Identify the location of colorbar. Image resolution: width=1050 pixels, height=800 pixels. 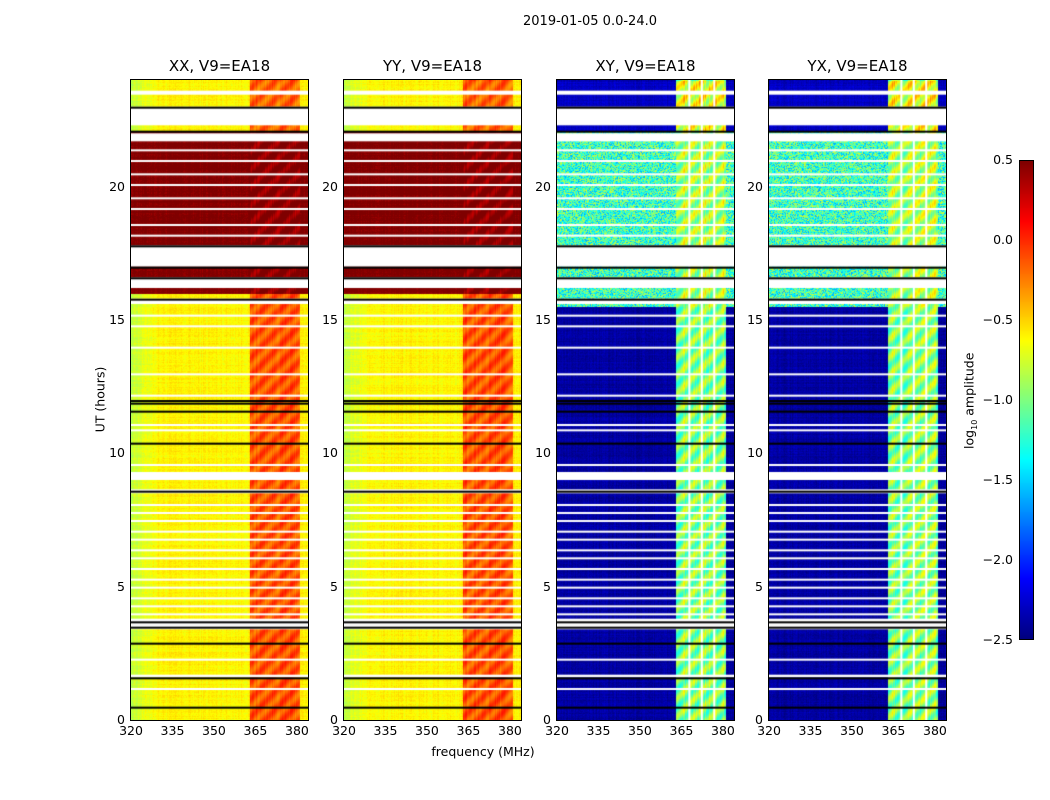
(1026, 400).